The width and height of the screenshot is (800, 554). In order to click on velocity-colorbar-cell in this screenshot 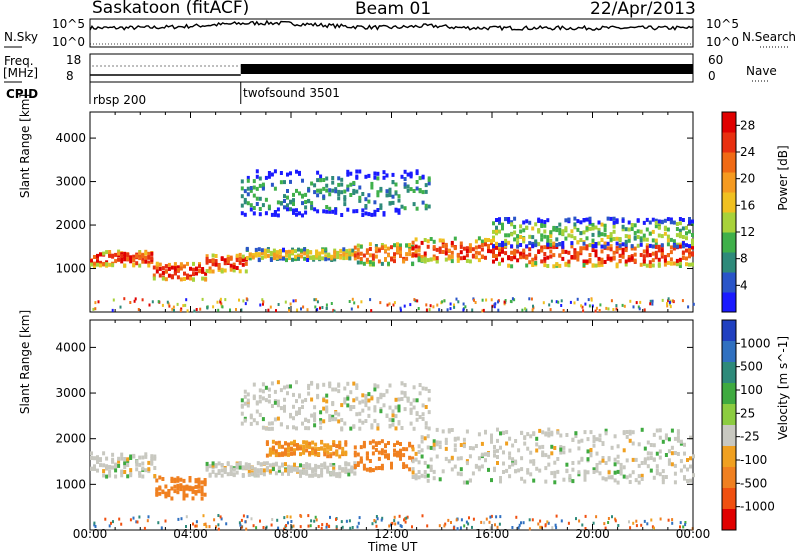, I will do `click(729, 415)`.